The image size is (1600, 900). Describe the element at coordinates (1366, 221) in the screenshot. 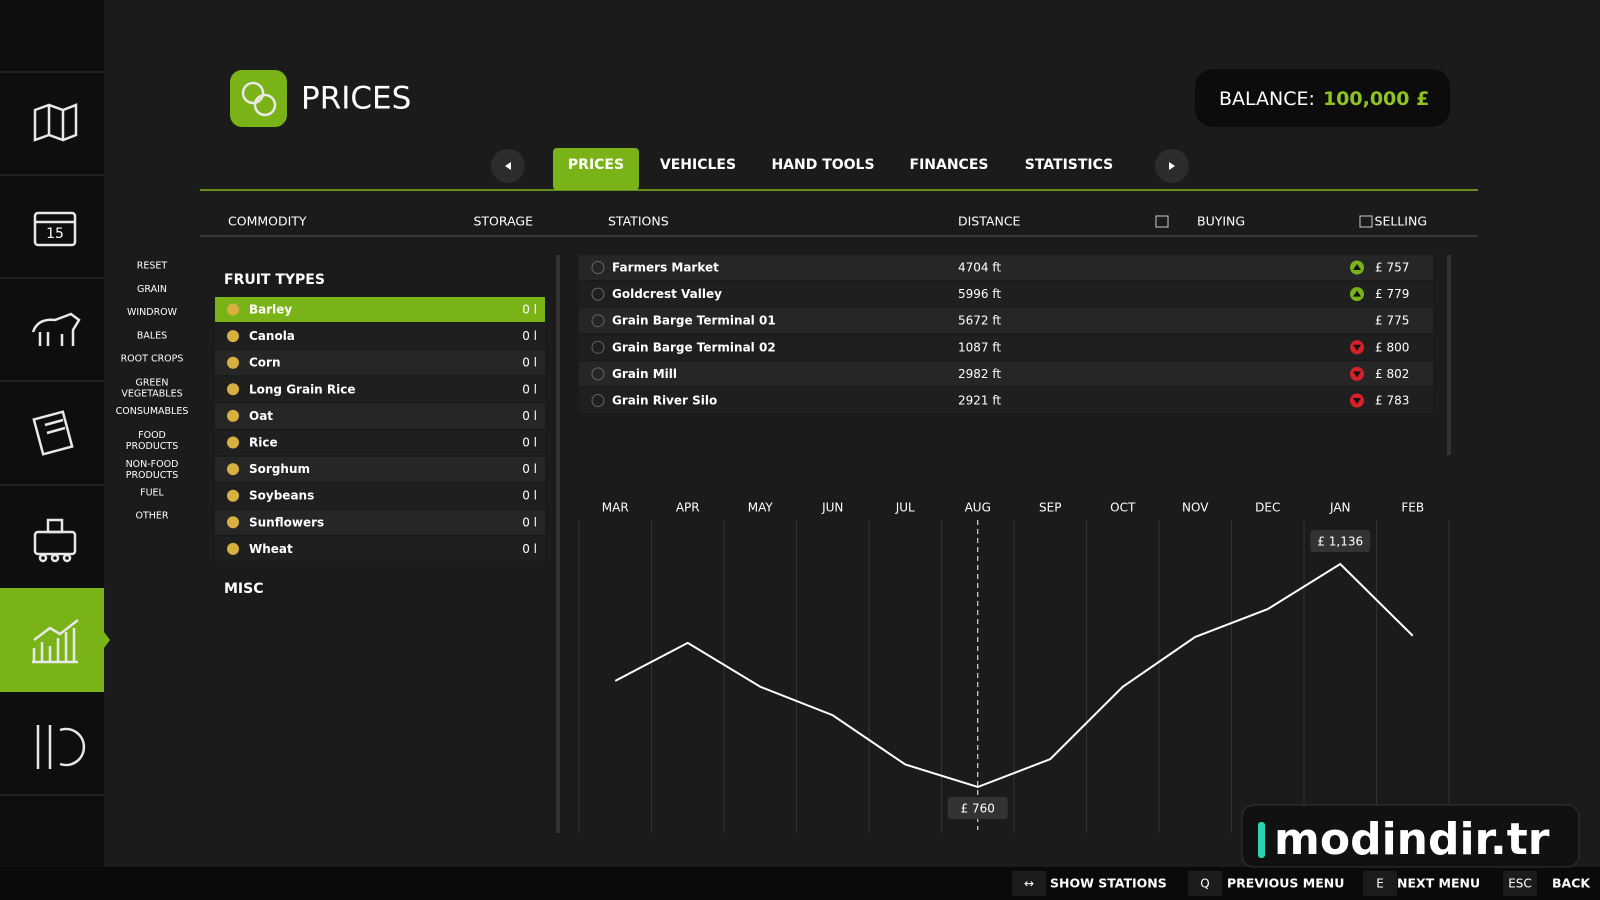

I see `cart-icon` at that location.